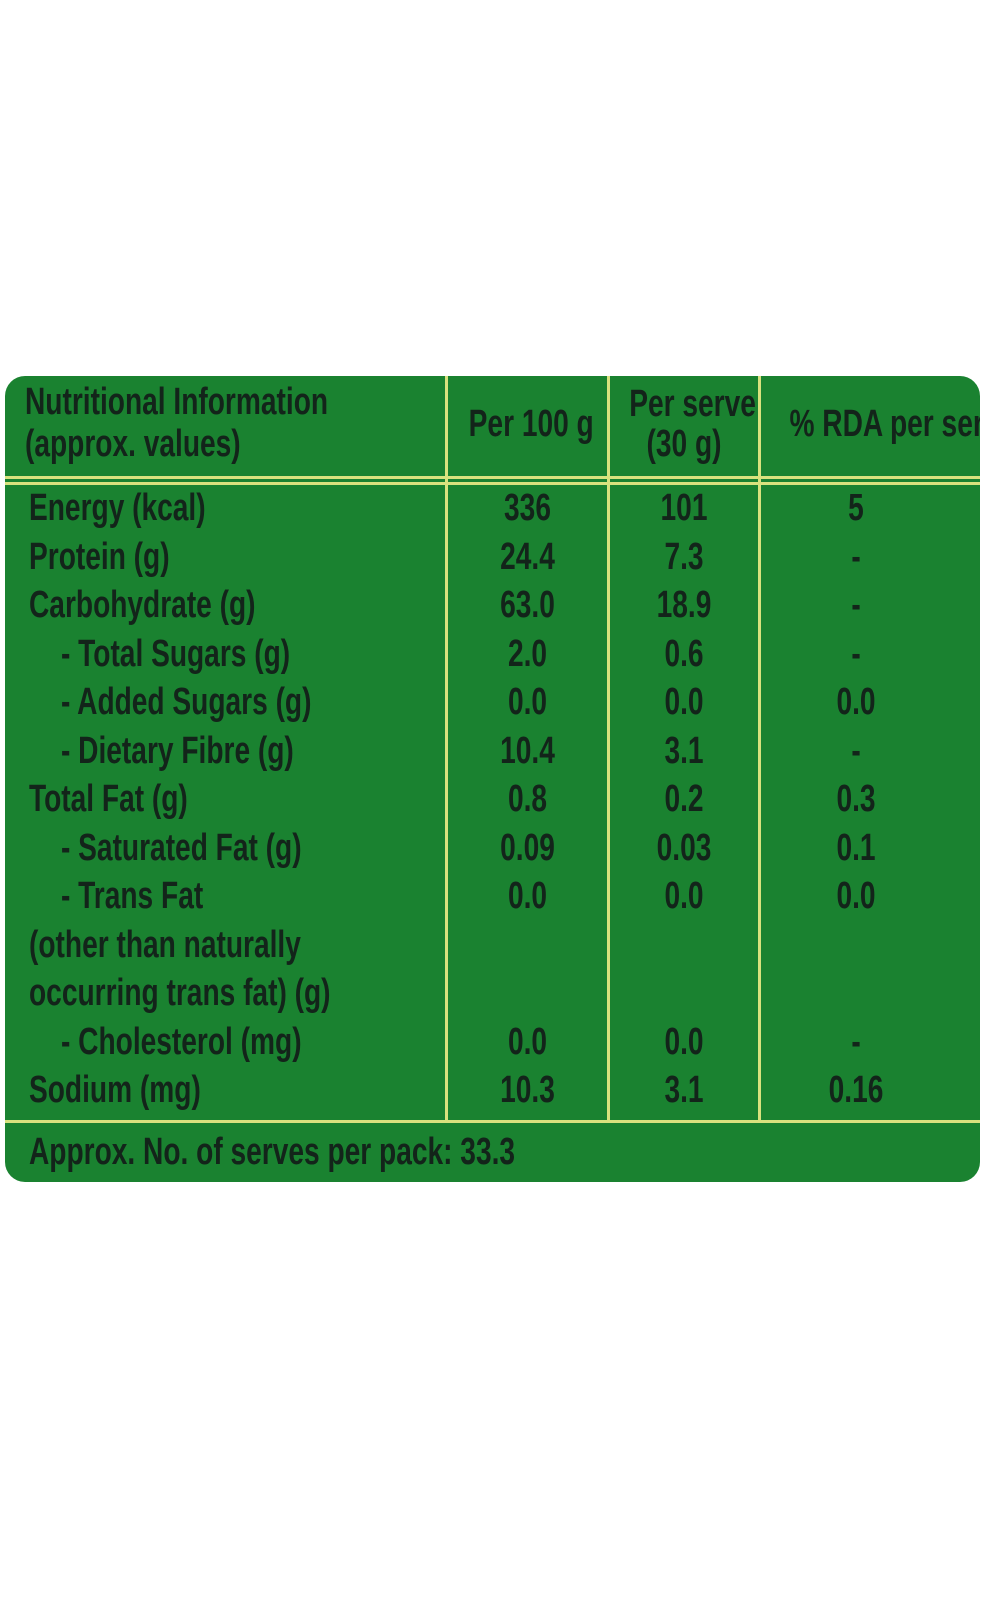 The width and height of the screenshot is (1007, 1599). What do you see at coordinates (492, 1121) in the screenshot?
I see `footer-divider` at bounding box center [492, 1121].